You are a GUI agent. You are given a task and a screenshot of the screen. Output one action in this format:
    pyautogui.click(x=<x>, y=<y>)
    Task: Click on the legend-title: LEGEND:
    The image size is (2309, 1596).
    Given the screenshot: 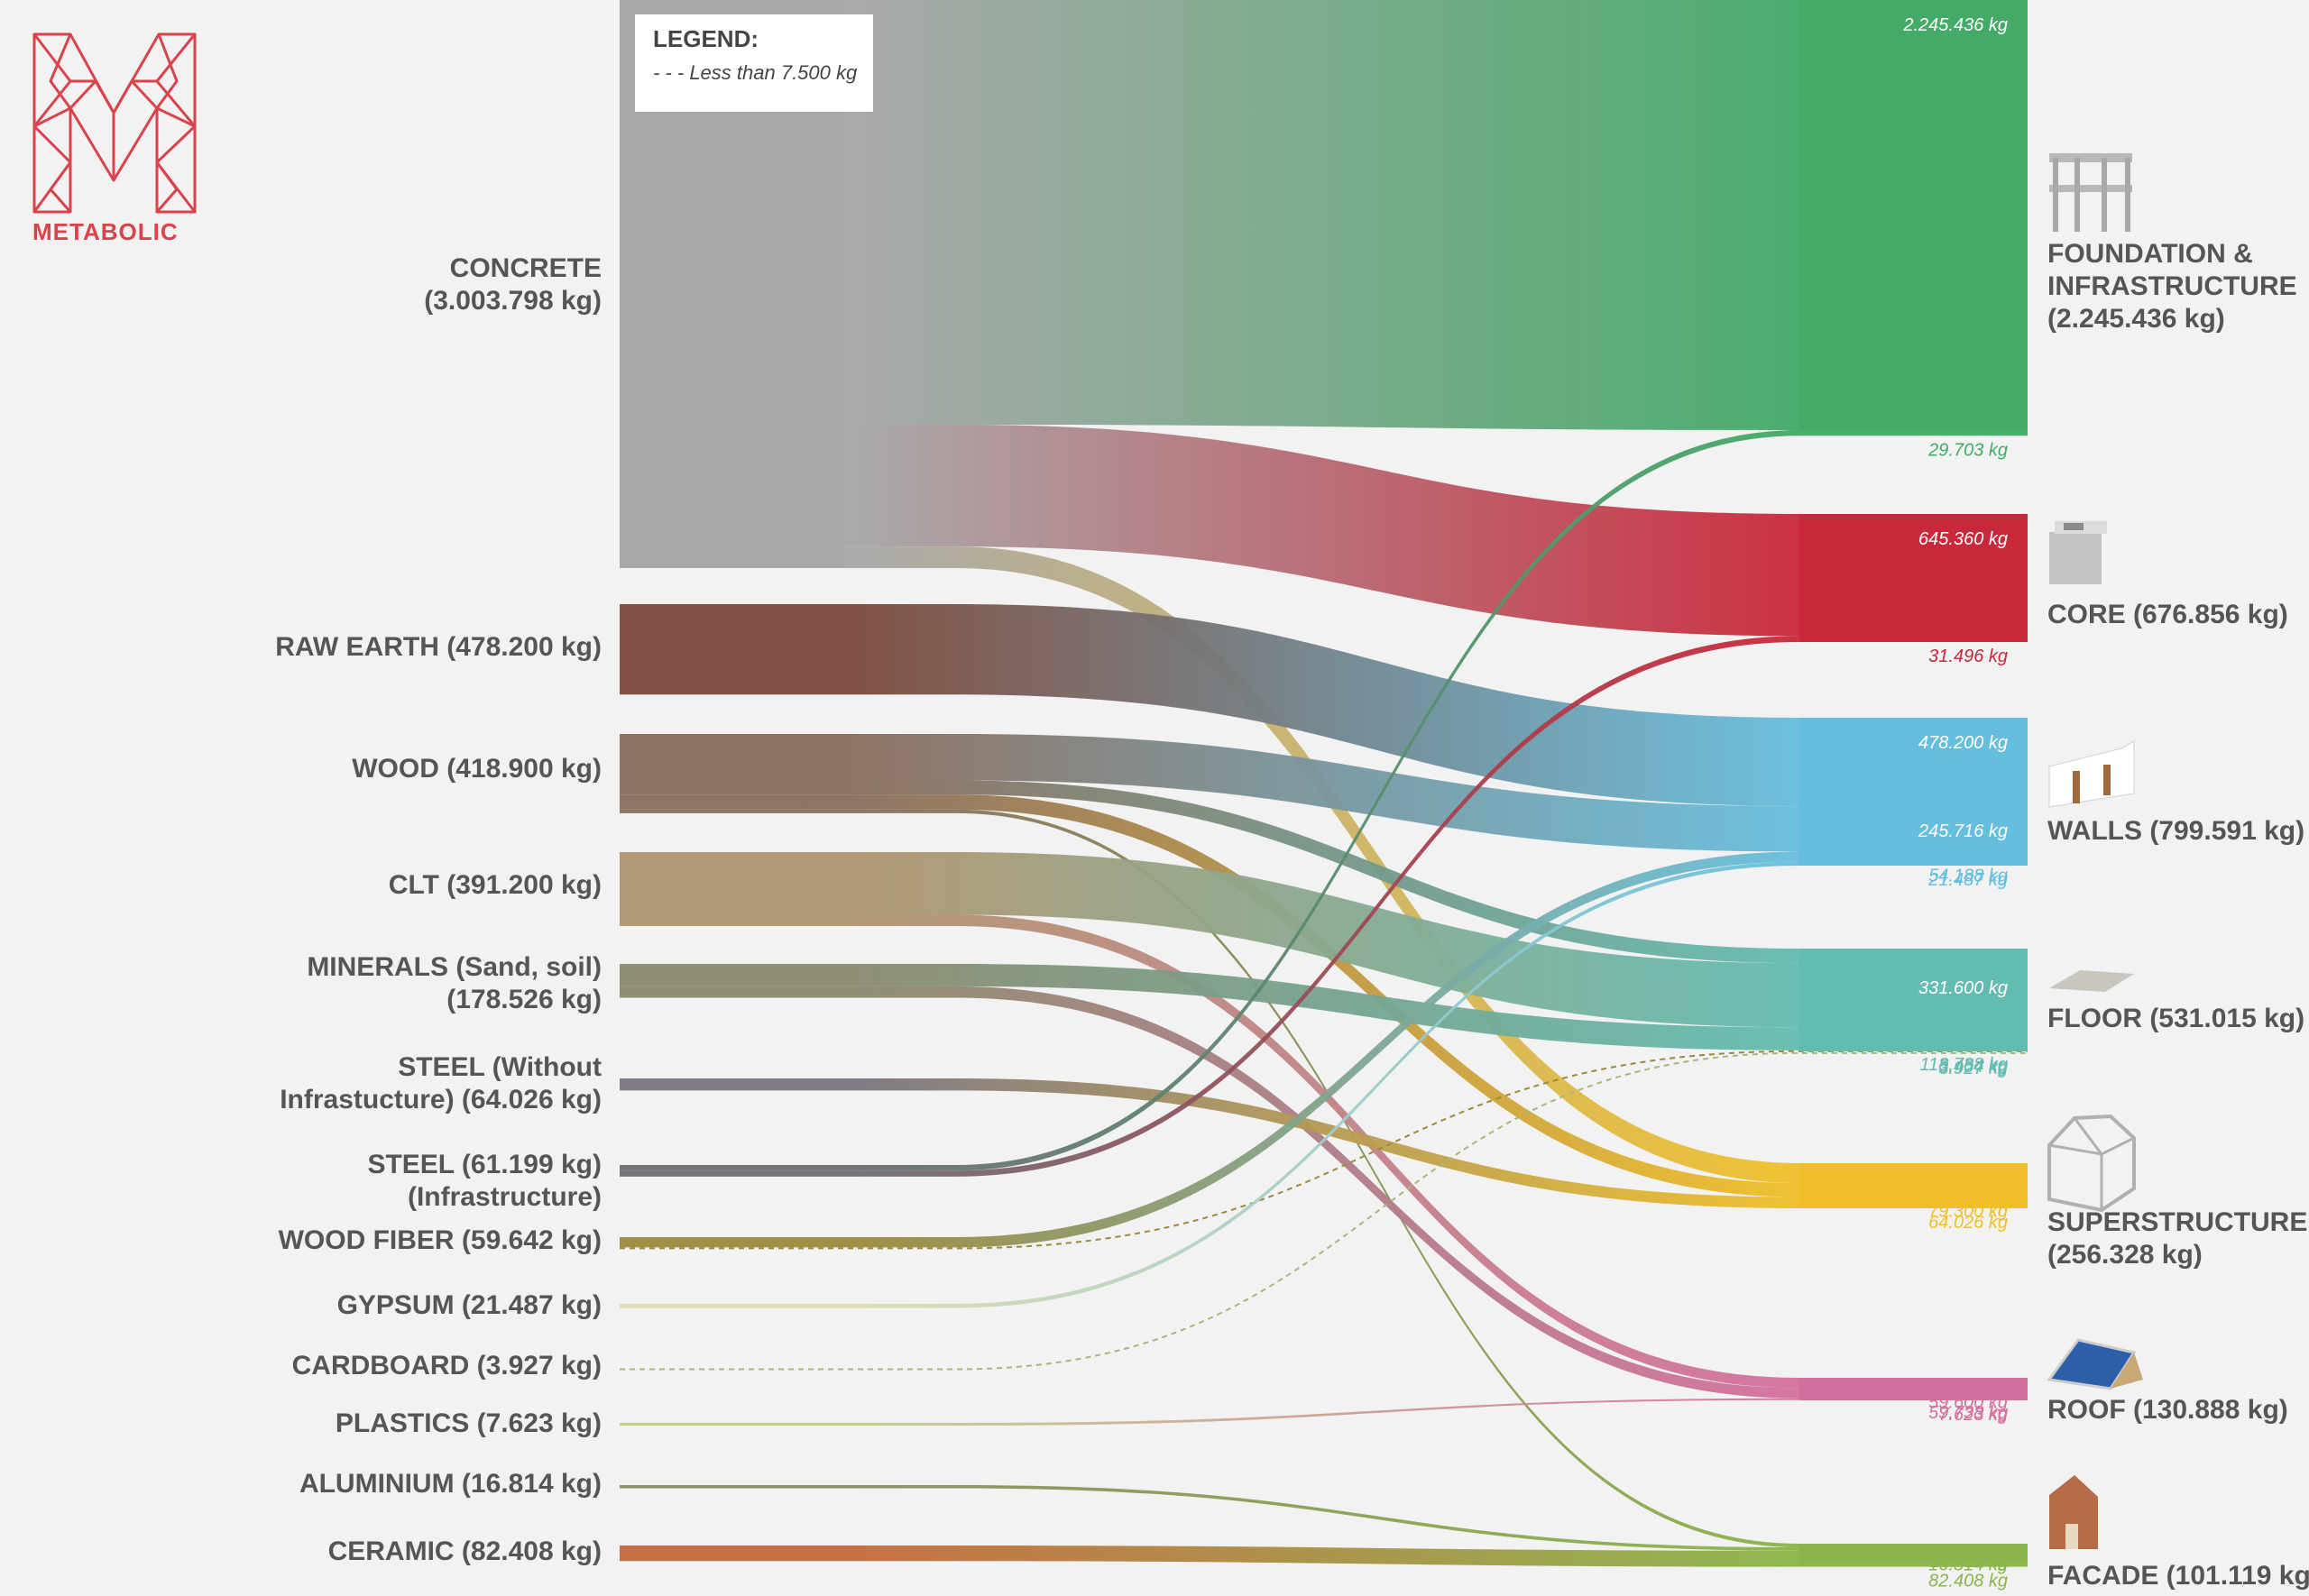 What is the action you would take?
    pyautogui.click(x=706, y=38)
    